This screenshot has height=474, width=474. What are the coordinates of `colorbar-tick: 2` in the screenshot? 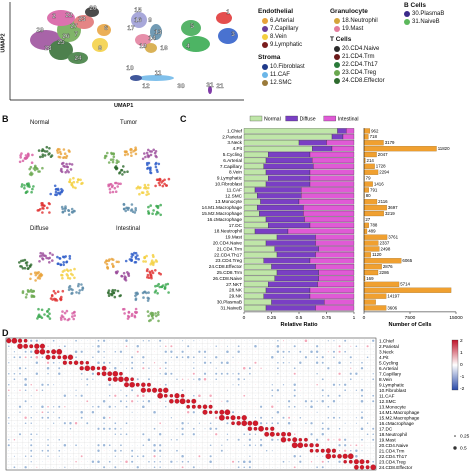 It's located at (461, 341).